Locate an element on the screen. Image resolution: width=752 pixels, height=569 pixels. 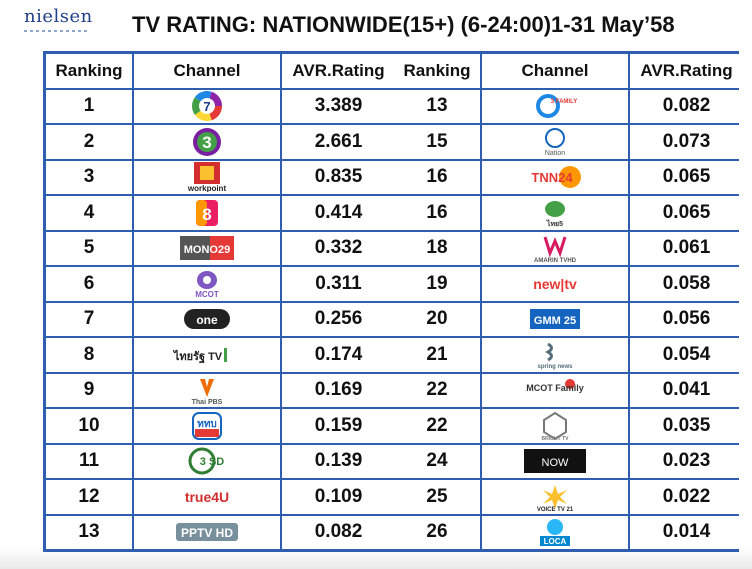
svg-text: BRIGHT TV is located at coordinates (556, 438).